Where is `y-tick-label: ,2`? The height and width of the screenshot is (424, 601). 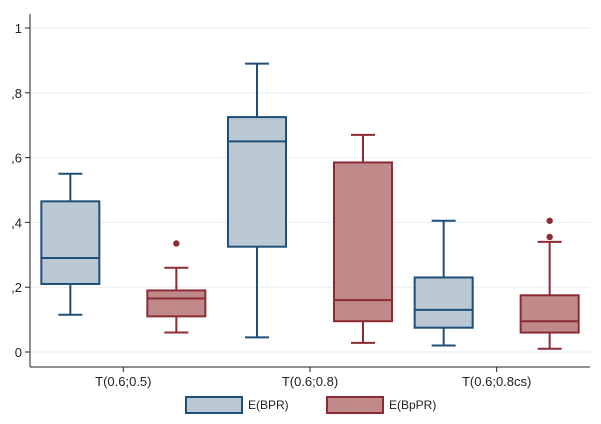
y-tick-label: ,2 is located at coordinates (16, 287).